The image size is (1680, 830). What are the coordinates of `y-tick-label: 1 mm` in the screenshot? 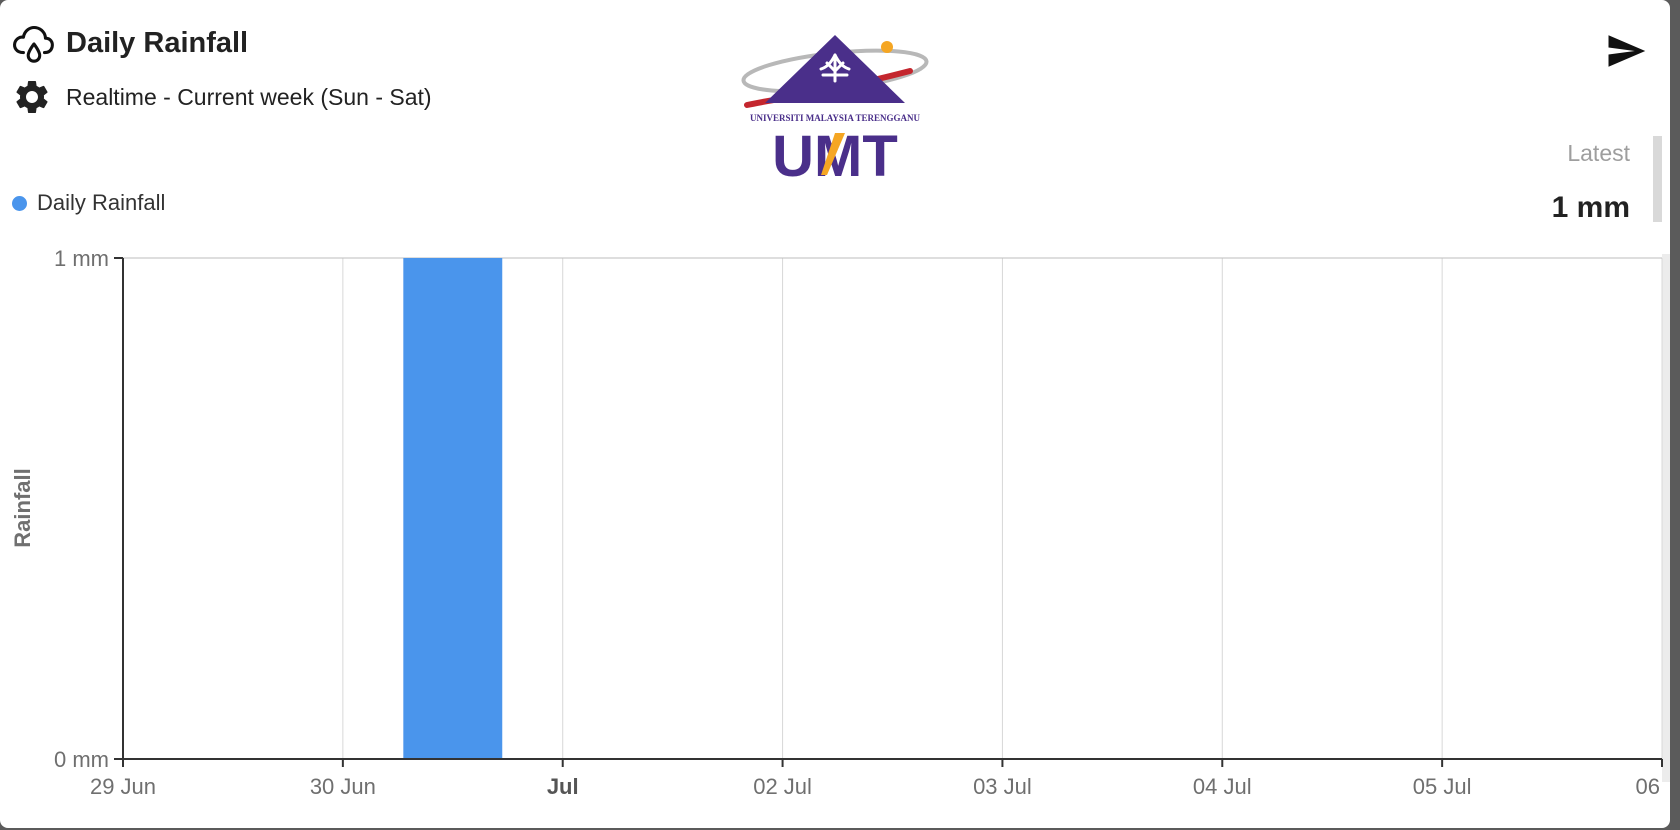 It's located at (81, 258).